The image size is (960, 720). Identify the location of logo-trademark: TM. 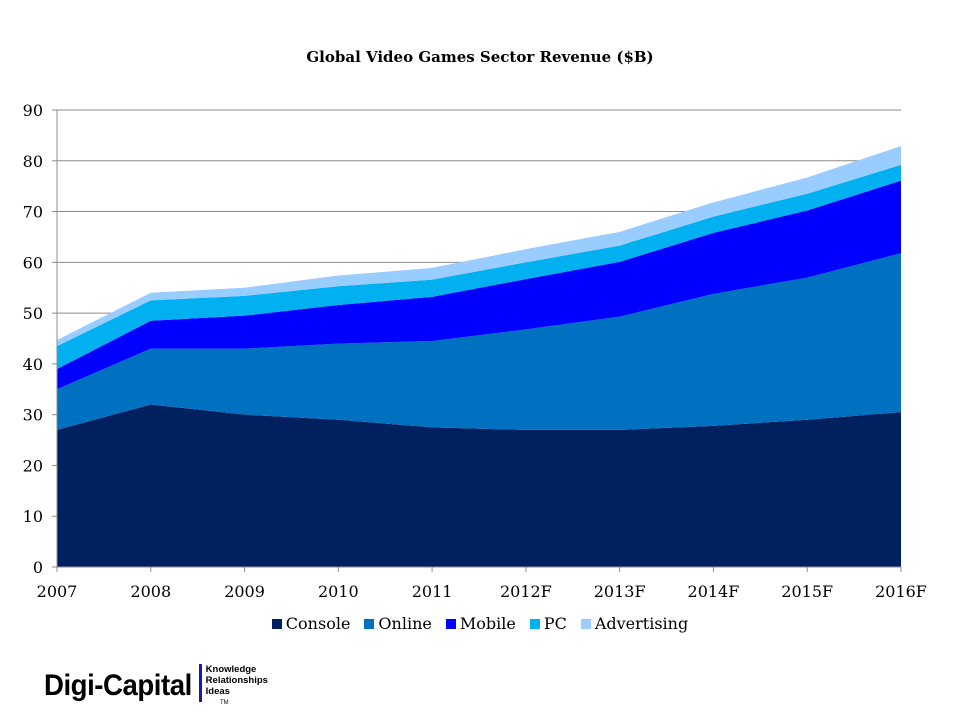
(224, 703).